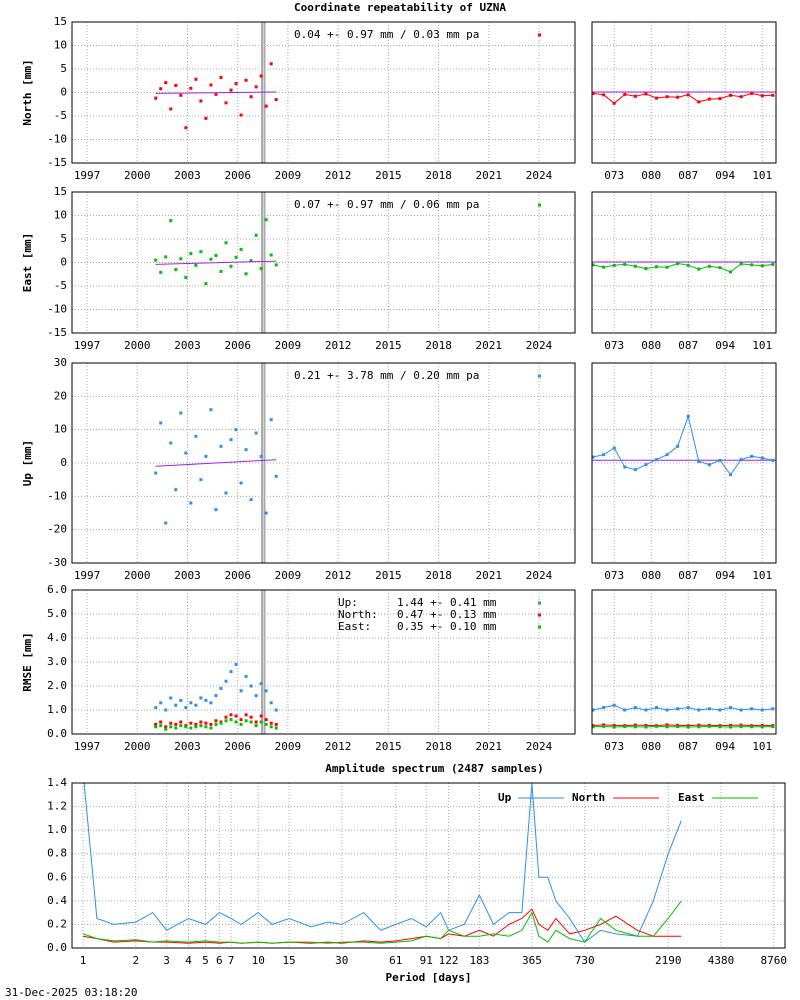  I want to click on chart-title: Amplitude spectrum (2487 samples), so click(434, 768).